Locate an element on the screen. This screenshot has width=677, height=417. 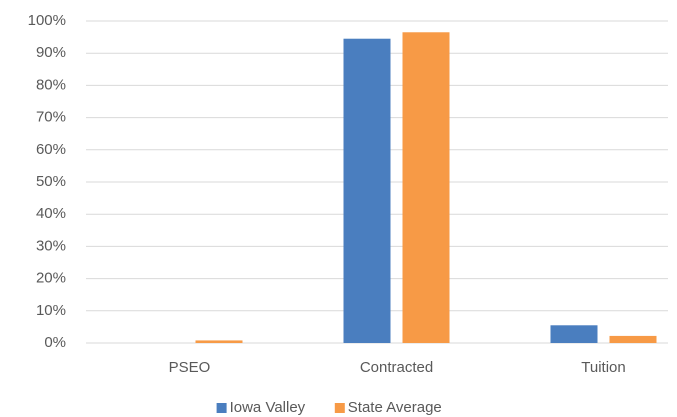
y-tick-label: 40% is located at coordinates (51, 213).